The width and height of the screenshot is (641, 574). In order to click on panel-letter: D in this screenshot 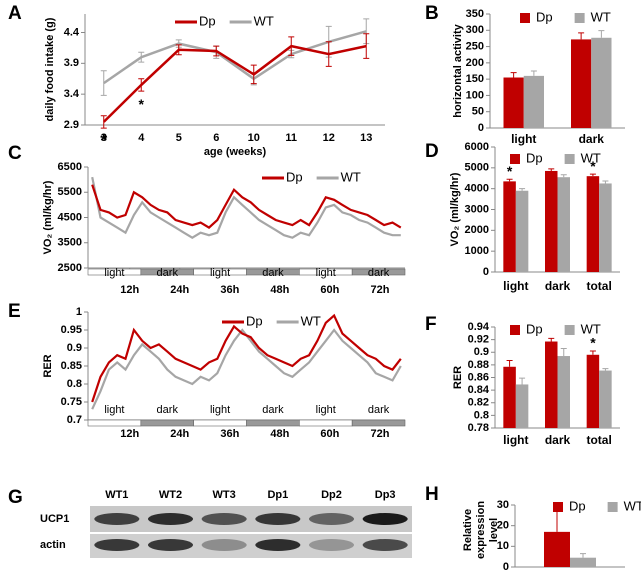, I will do `click(432, 151)`.